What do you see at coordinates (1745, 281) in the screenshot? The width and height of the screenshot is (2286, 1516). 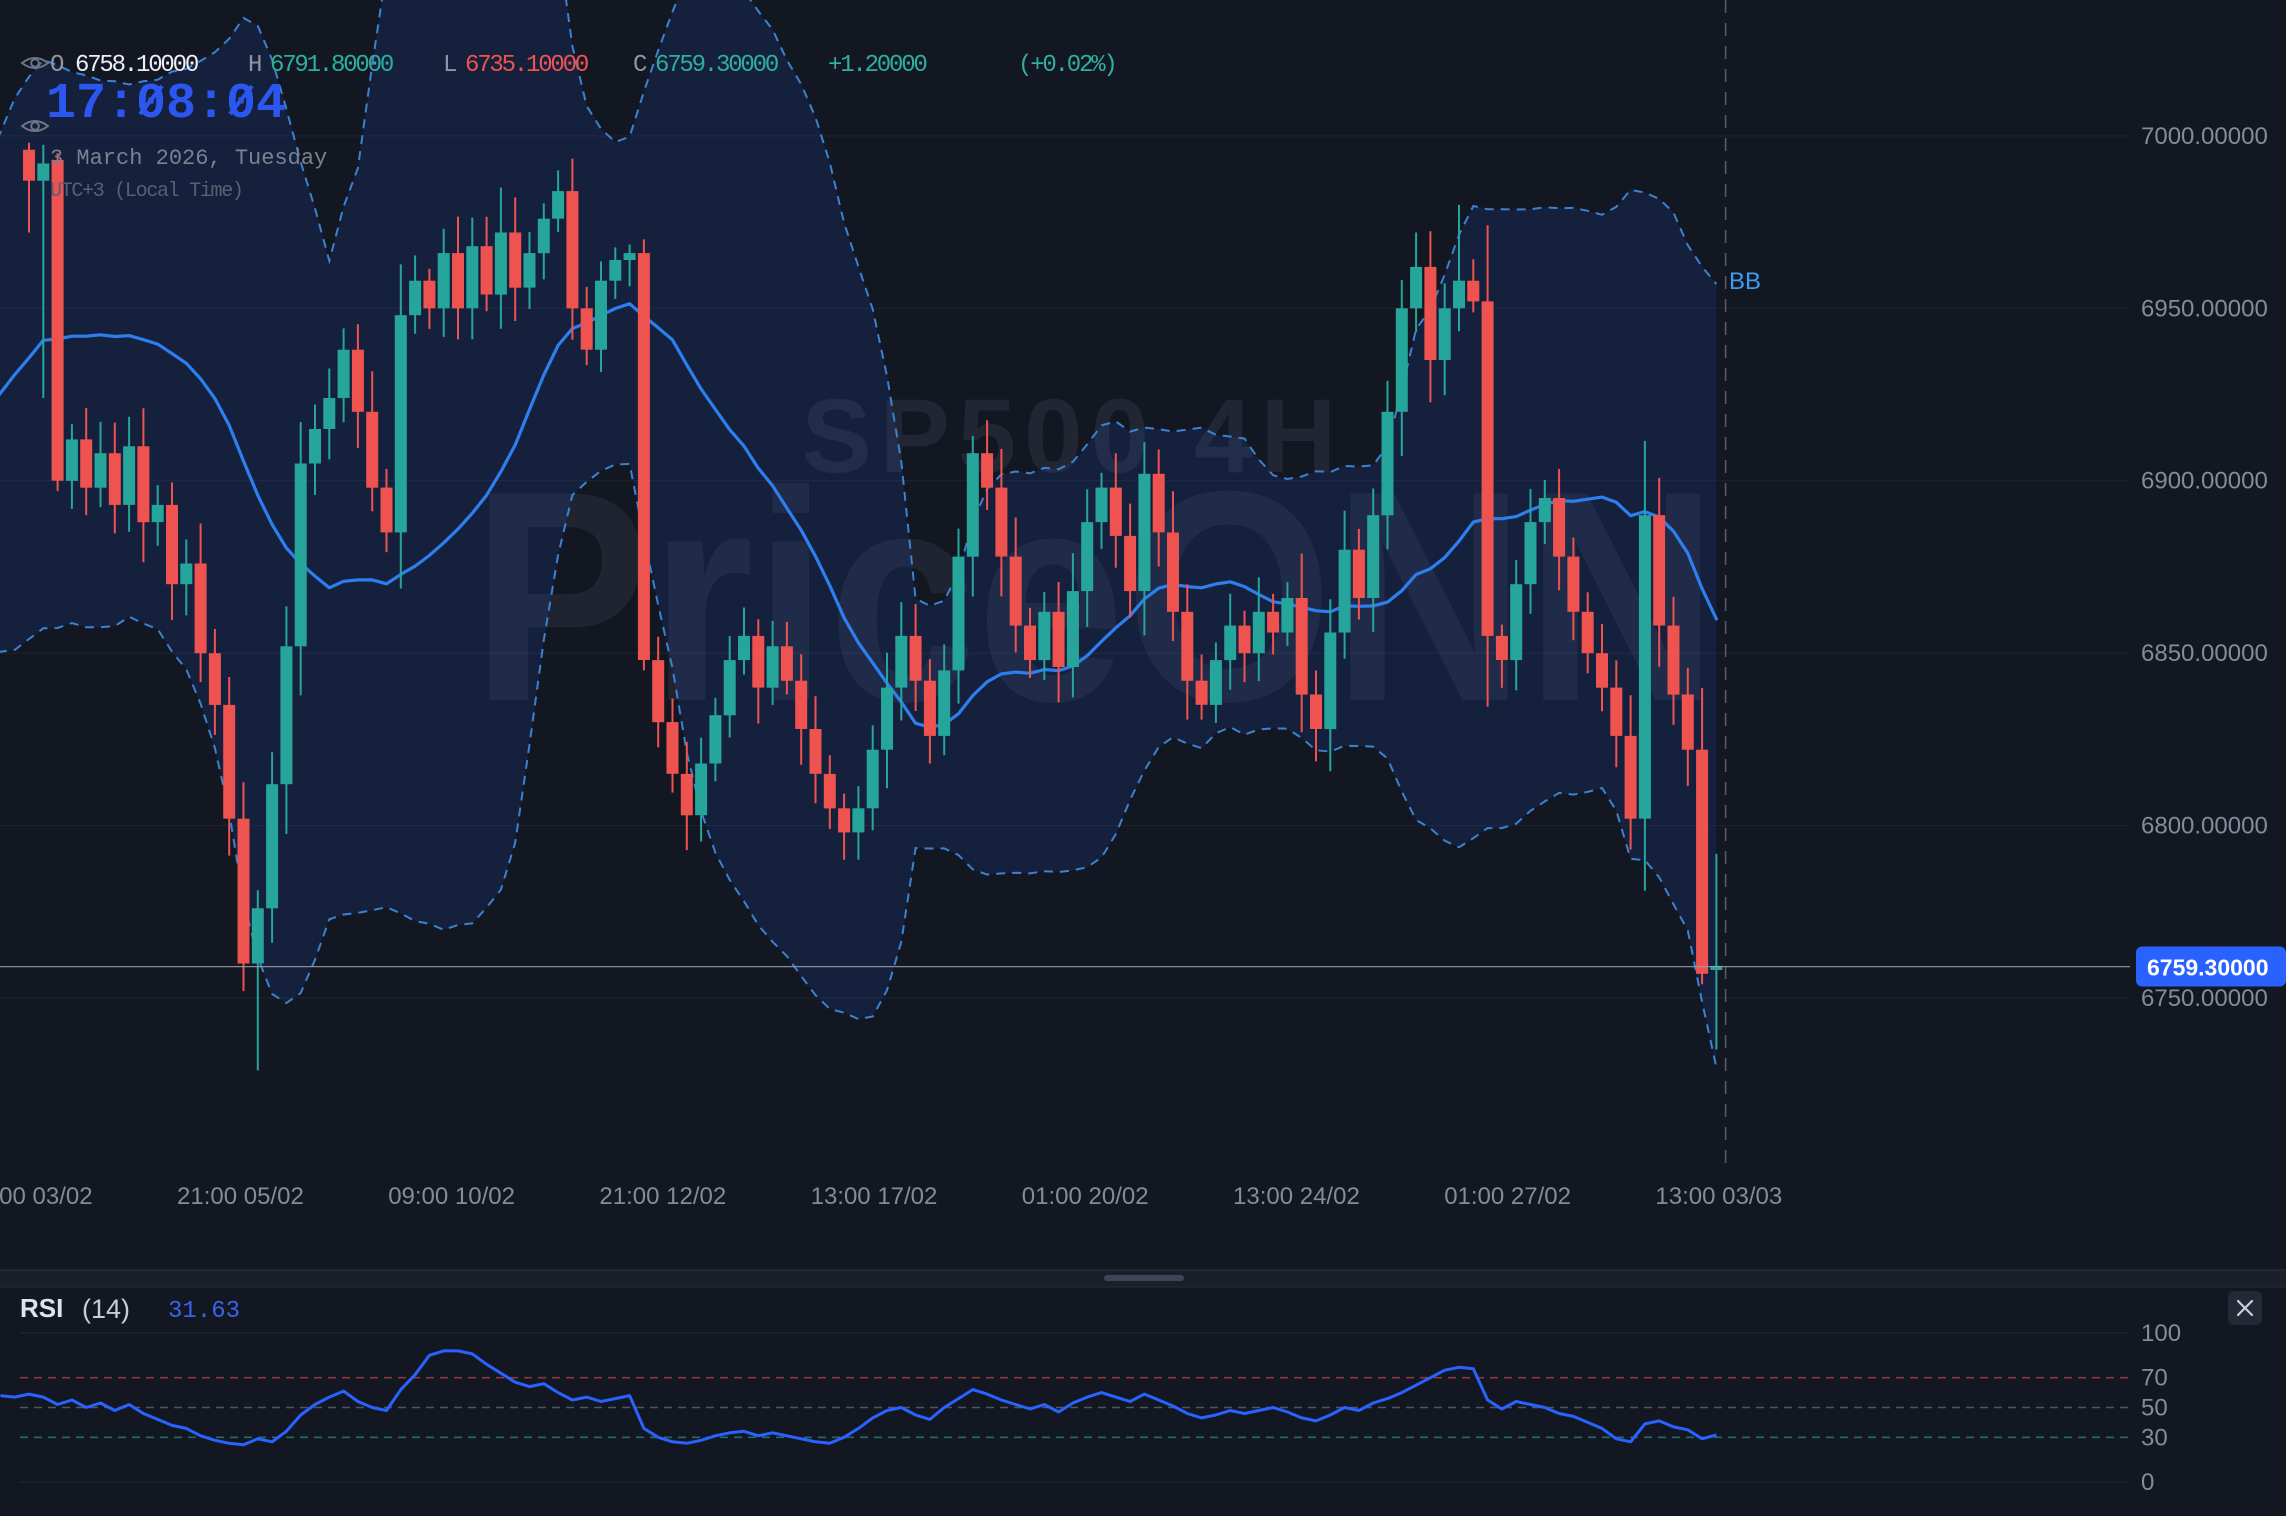 I see `svg-text: BB` at bounding box center [1745, 281].